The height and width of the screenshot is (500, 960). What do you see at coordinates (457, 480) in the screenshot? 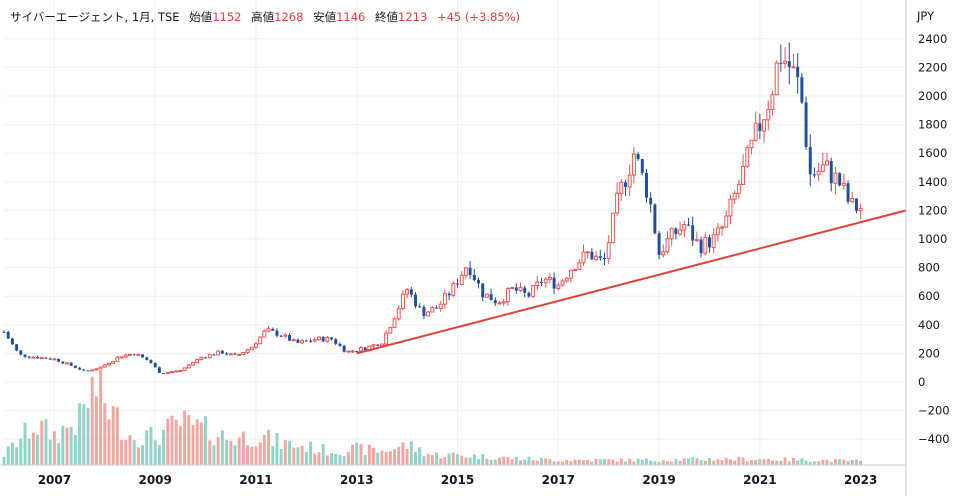
I see `x-tick-label: 2015` at bounding box center [457, 480].